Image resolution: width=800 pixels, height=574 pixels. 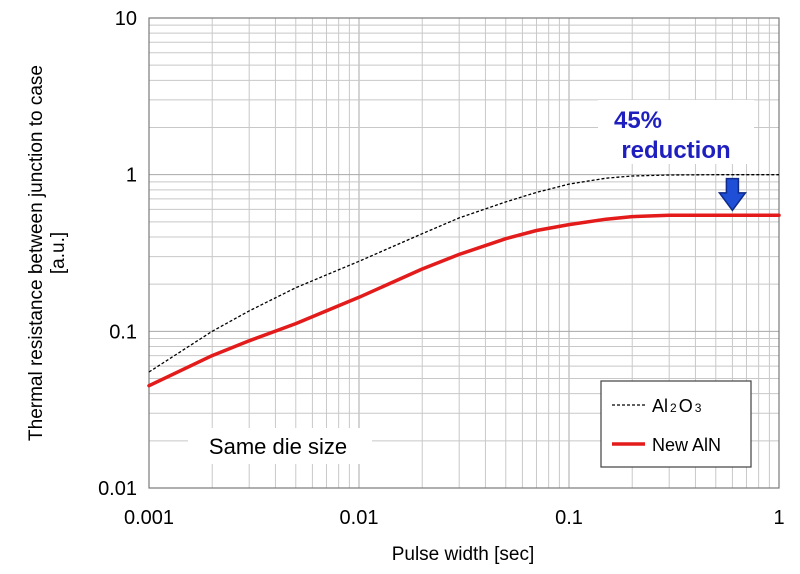 I want to click on same-die-size-note: Same die size, so click(x=278, y=446).